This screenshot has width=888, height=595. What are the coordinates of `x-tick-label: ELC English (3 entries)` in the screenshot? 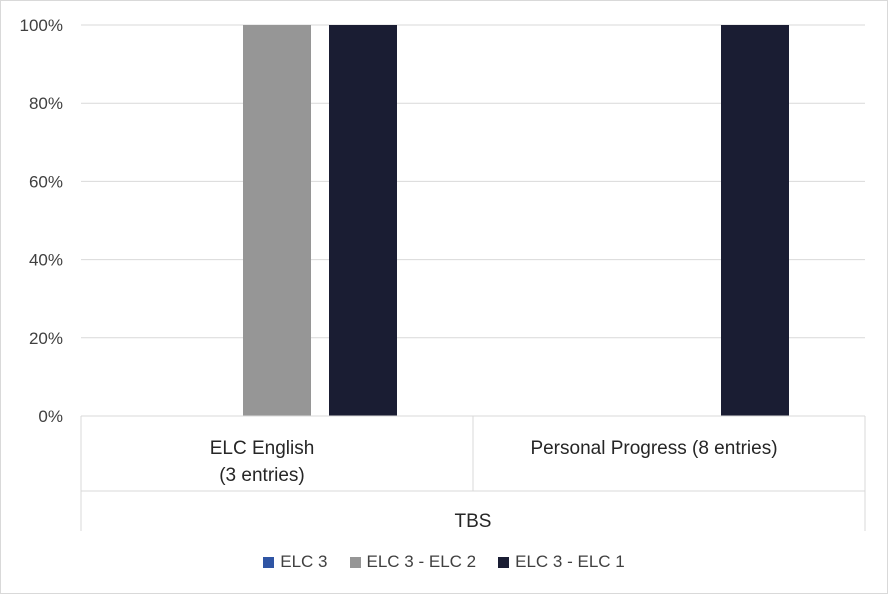 It's located at (262, 462).